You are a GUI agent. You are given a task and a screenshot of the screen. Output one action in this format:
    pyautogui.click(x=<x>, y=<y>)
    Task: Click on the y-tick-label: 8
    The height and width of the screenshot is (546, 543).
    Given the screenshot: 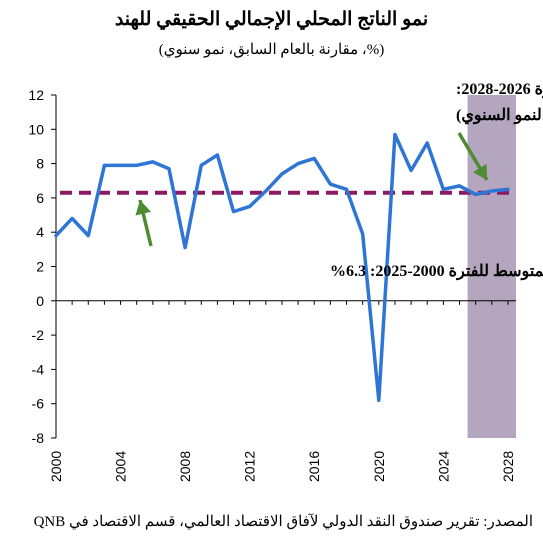 What is the action you would take?
    pyautogui.click(x=40, y=164)
    